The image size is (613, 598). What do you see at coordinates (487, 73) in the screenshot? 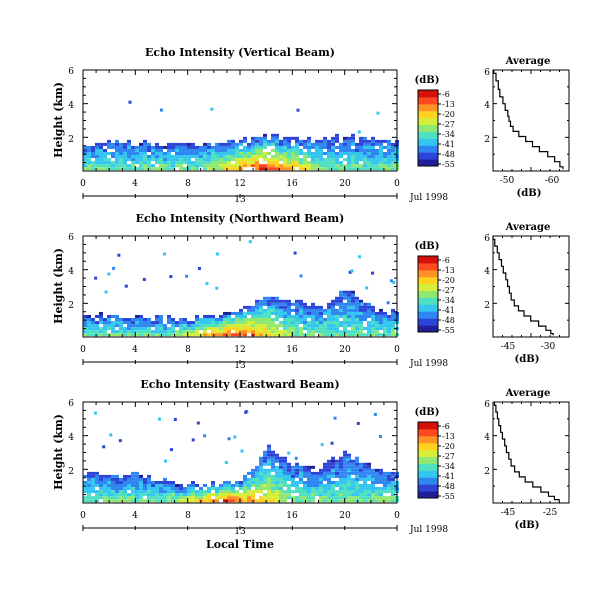
I see `avg-y-tick-6: 6` at bounding box center [487, 73].